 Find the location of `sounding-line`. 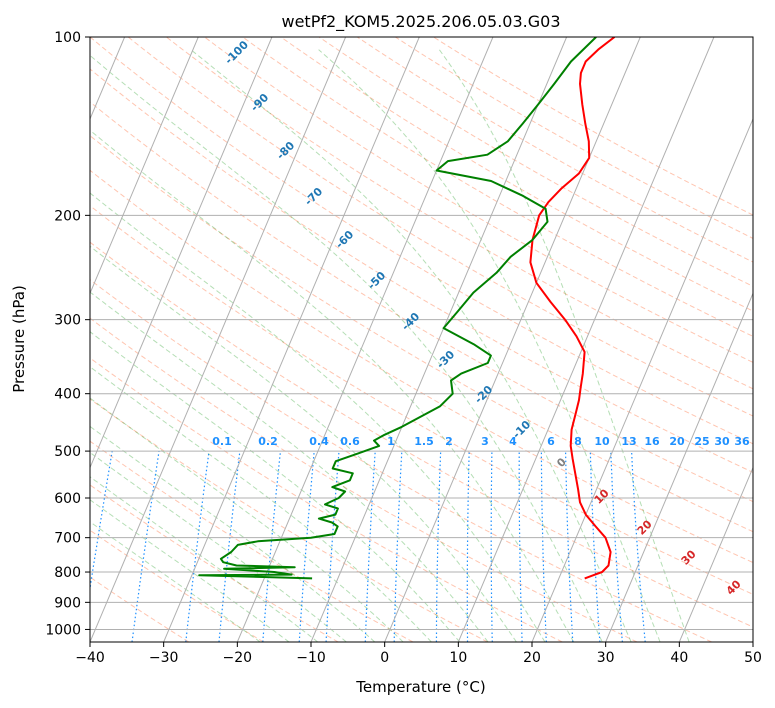

sounding-line is located at coordinates (572, 308).